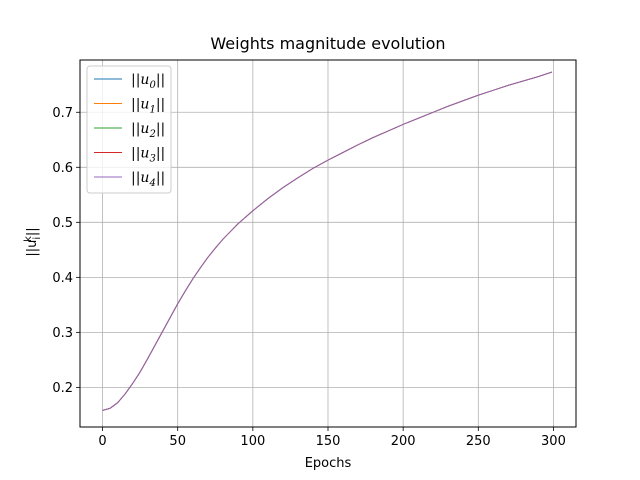 This screenshot has width=640, height=480. I want to click on y-tick-label: 0.7, so click(62, 113).